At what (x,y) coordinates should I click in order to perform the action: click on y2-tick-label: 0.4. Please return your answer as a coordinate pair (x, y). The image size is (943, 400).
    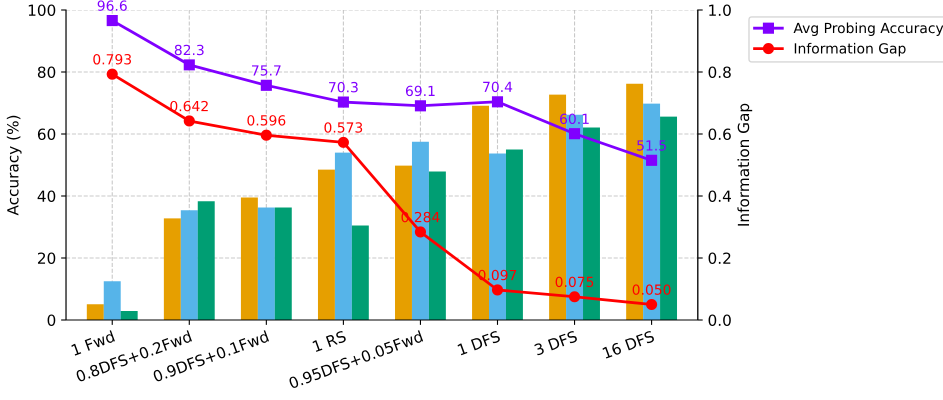
    Looking at the image, I should click on (719, 196).